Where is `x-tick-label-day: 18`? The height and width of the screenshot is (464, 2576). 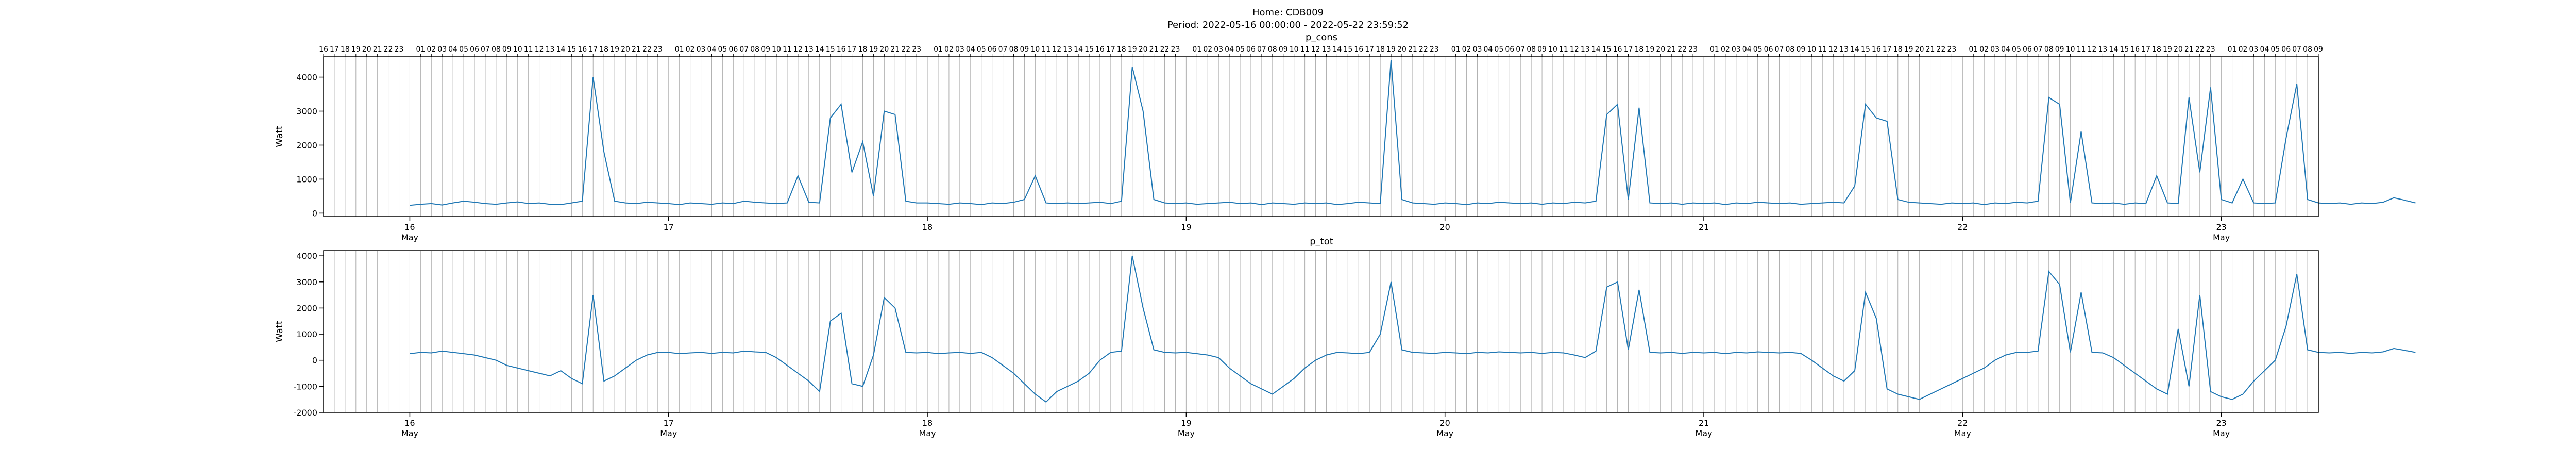 x-tick-label-day: 18 is located at coordinates (927, 423).